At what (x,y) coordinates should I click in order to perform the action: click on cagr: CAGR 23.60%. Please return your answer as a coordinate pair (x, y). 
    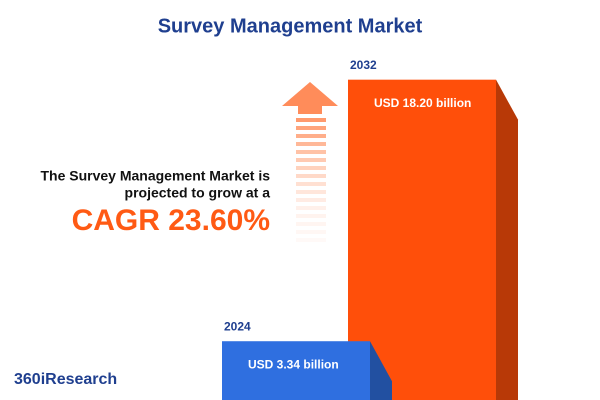
    Looking at the image, I should click on (171, 220).